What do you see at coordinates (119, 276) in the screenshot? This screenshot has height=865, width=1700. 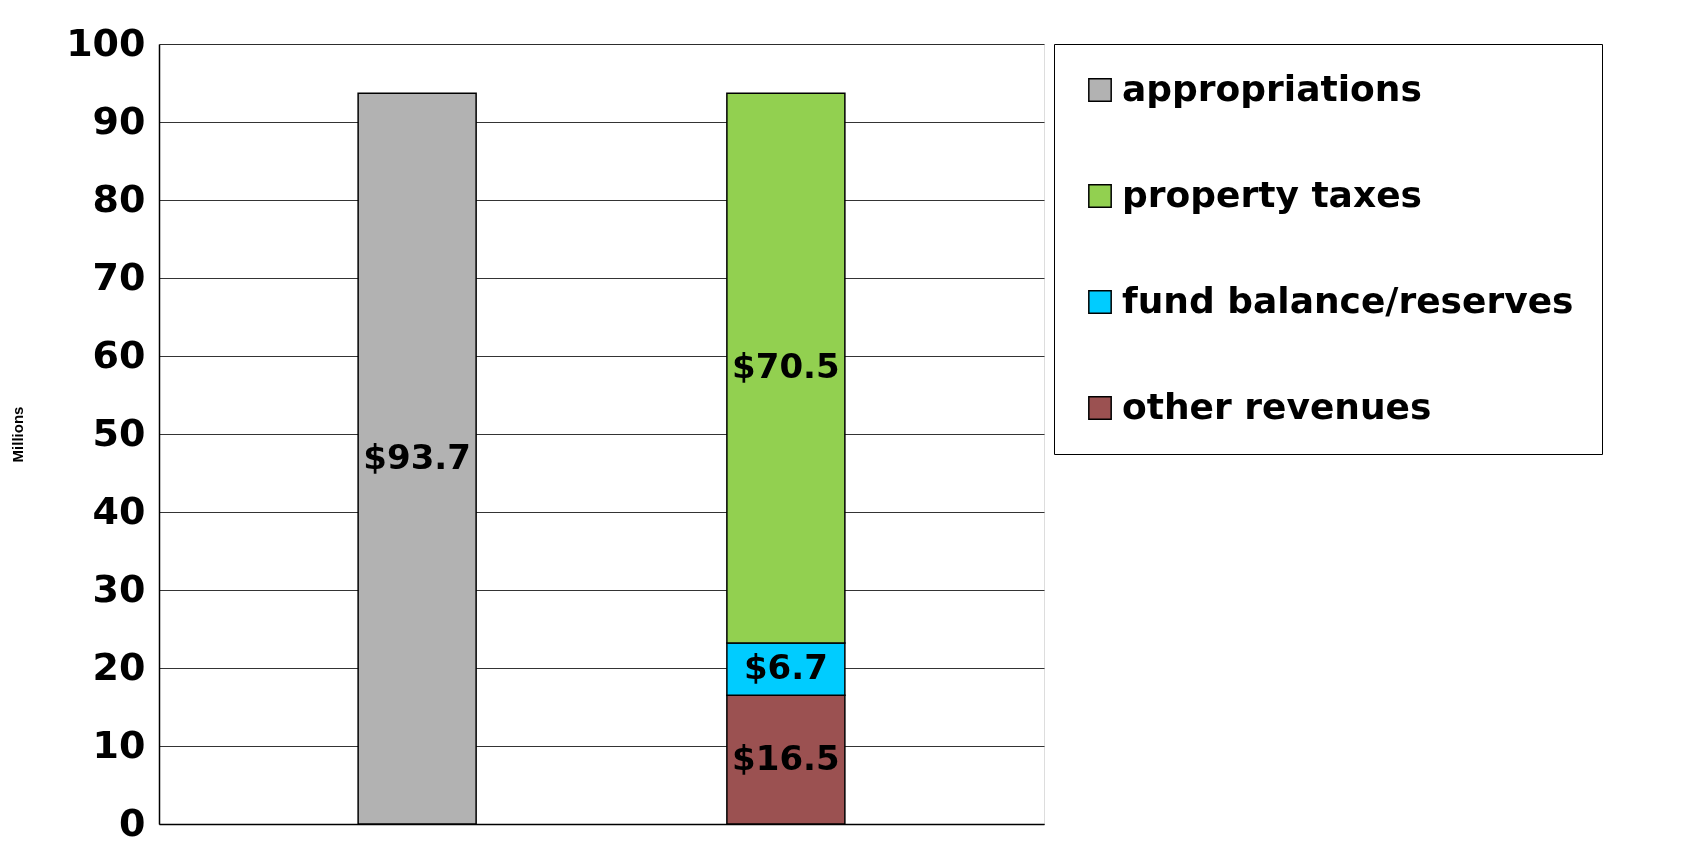 I see `y-tick-label: 70` at bounding box center [119, 276].